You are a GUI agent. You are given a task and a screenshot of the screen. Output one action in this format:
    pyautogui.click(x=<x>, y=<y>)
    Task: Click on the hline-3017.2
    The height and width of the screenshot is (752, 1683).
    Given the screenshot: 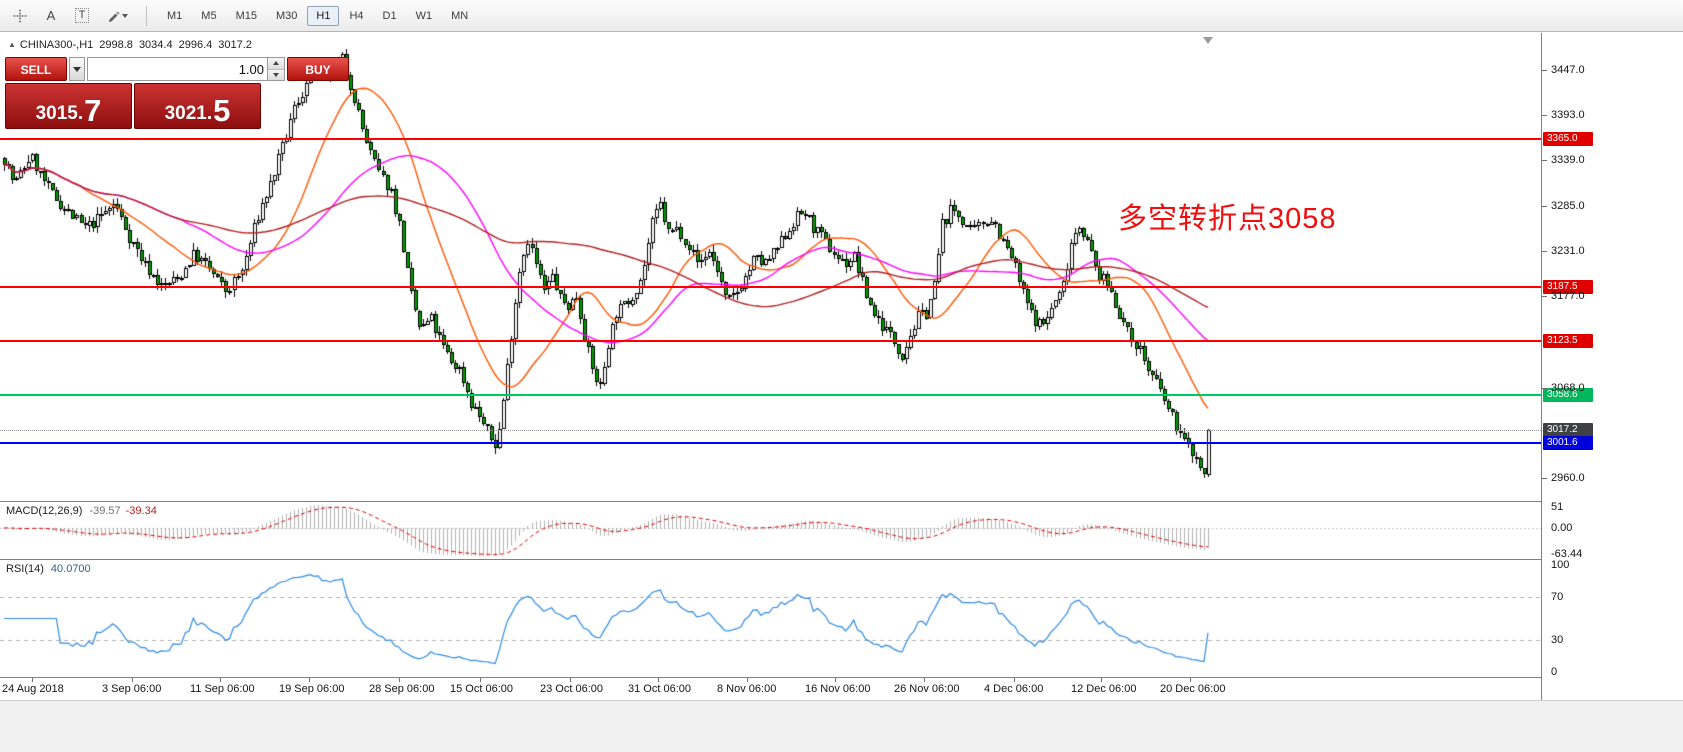 What is the action you would take?
    pyautogui.click(x=770, y=430)
    